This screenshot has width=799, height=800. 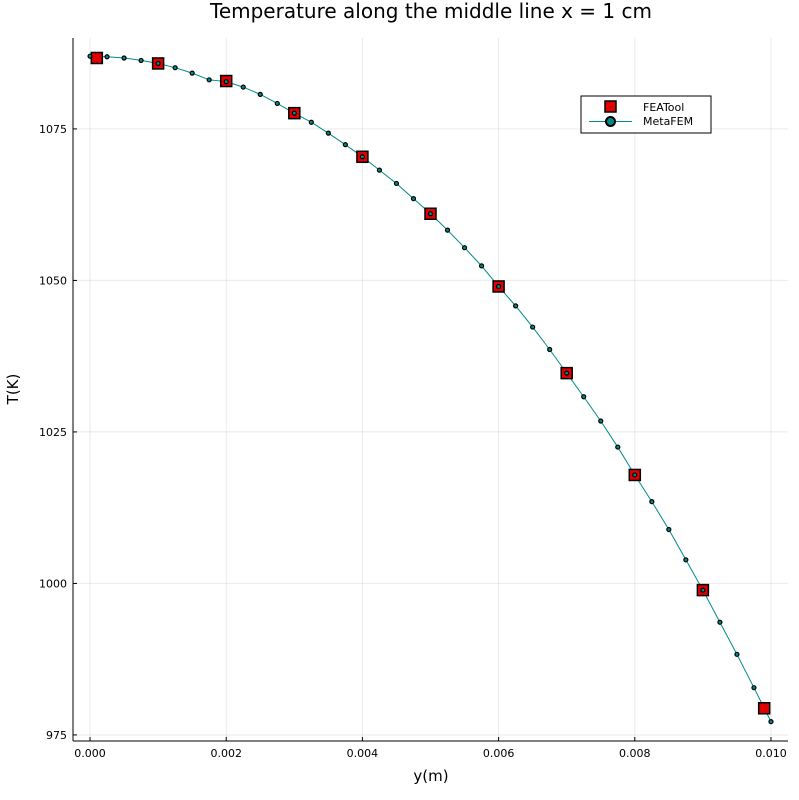 I want to click on x-tick-label: 0.004, so click(x=363, y=753).